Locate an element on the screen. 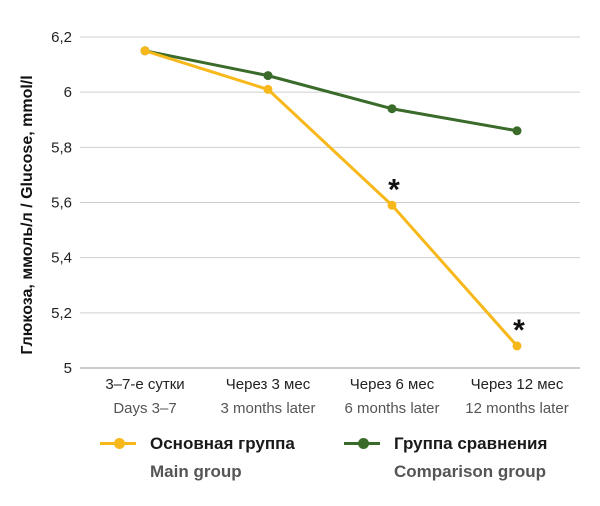 The height and width of the screenshot is (506, 600). x-tick-label: 3–7-е сутки is located at coordinates (144, 384).